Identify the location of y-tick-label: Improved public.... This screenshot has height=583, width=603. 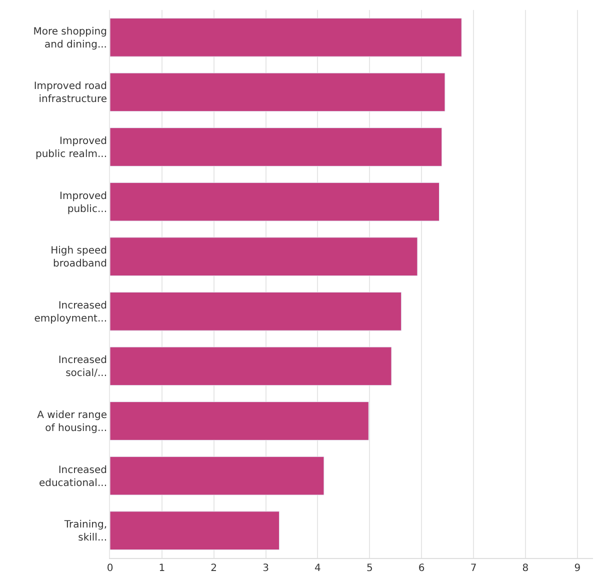
(83, 202).